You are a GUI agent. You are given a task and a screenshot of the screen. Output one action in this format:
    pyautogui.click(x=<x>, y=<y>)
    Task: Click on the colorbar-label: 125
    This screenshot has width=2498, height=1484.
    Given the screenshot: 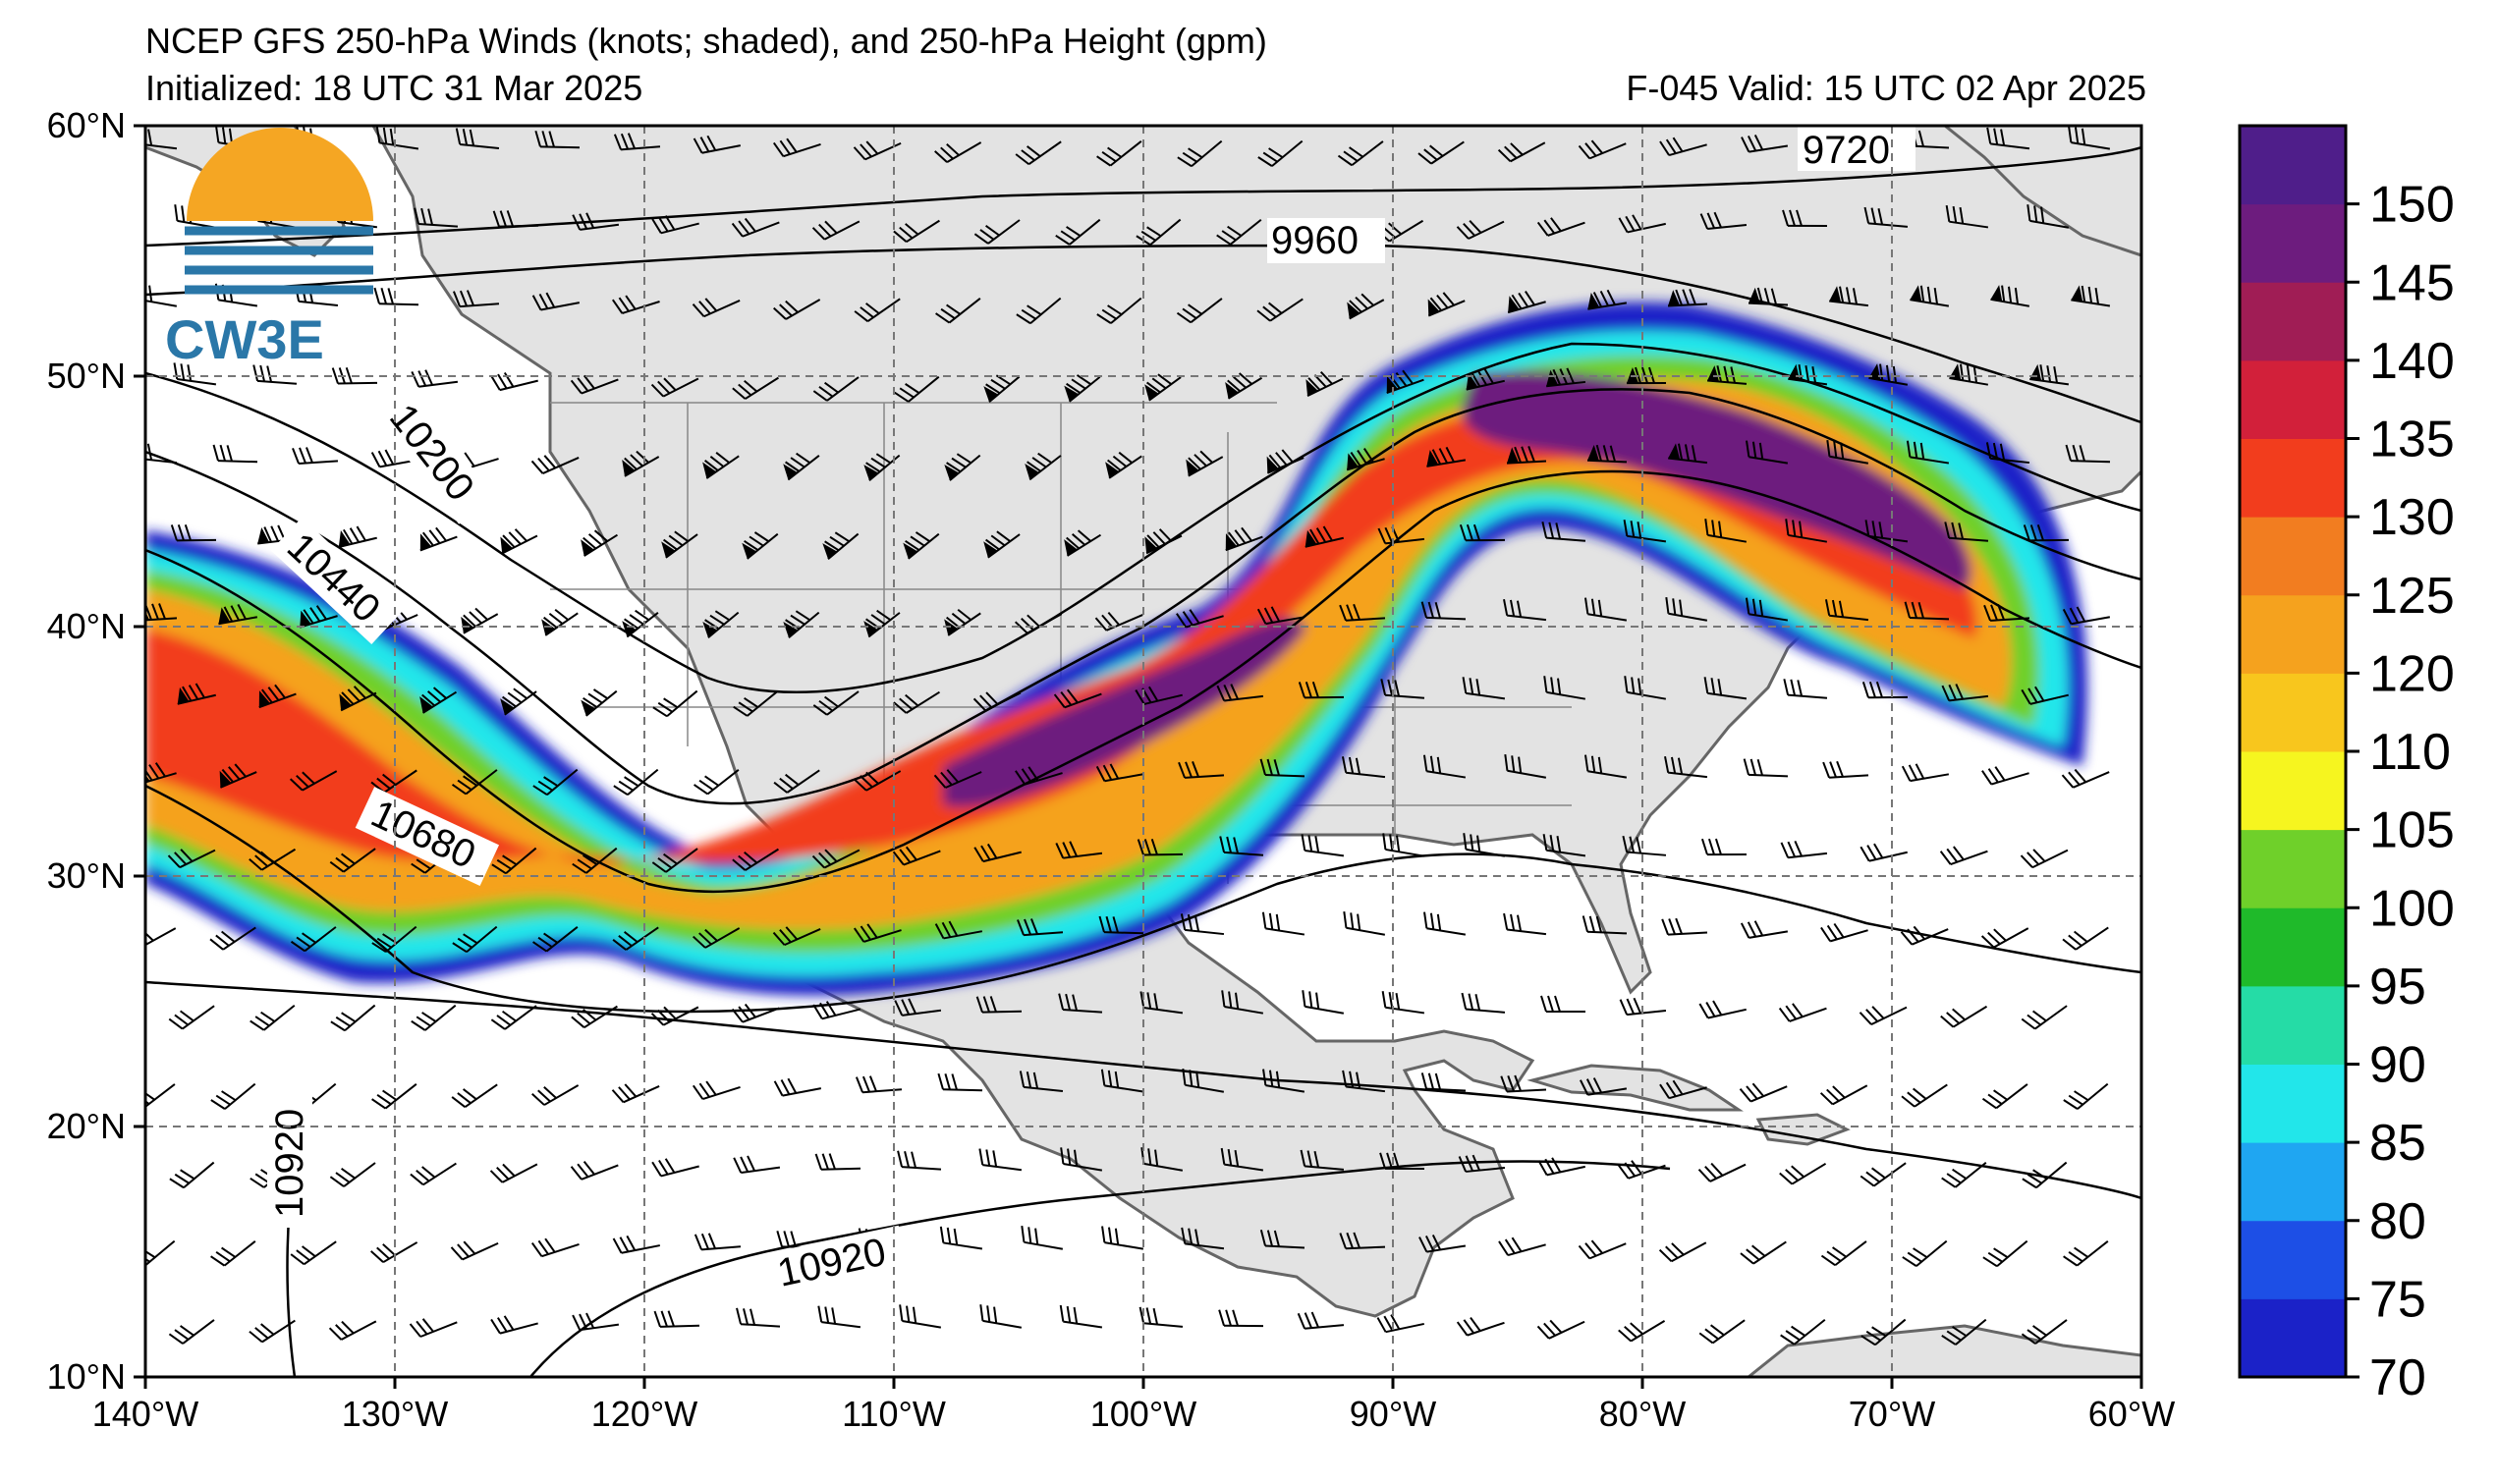 What is the action you would take?
    pyautogui.click(x=2412, y=596)
    